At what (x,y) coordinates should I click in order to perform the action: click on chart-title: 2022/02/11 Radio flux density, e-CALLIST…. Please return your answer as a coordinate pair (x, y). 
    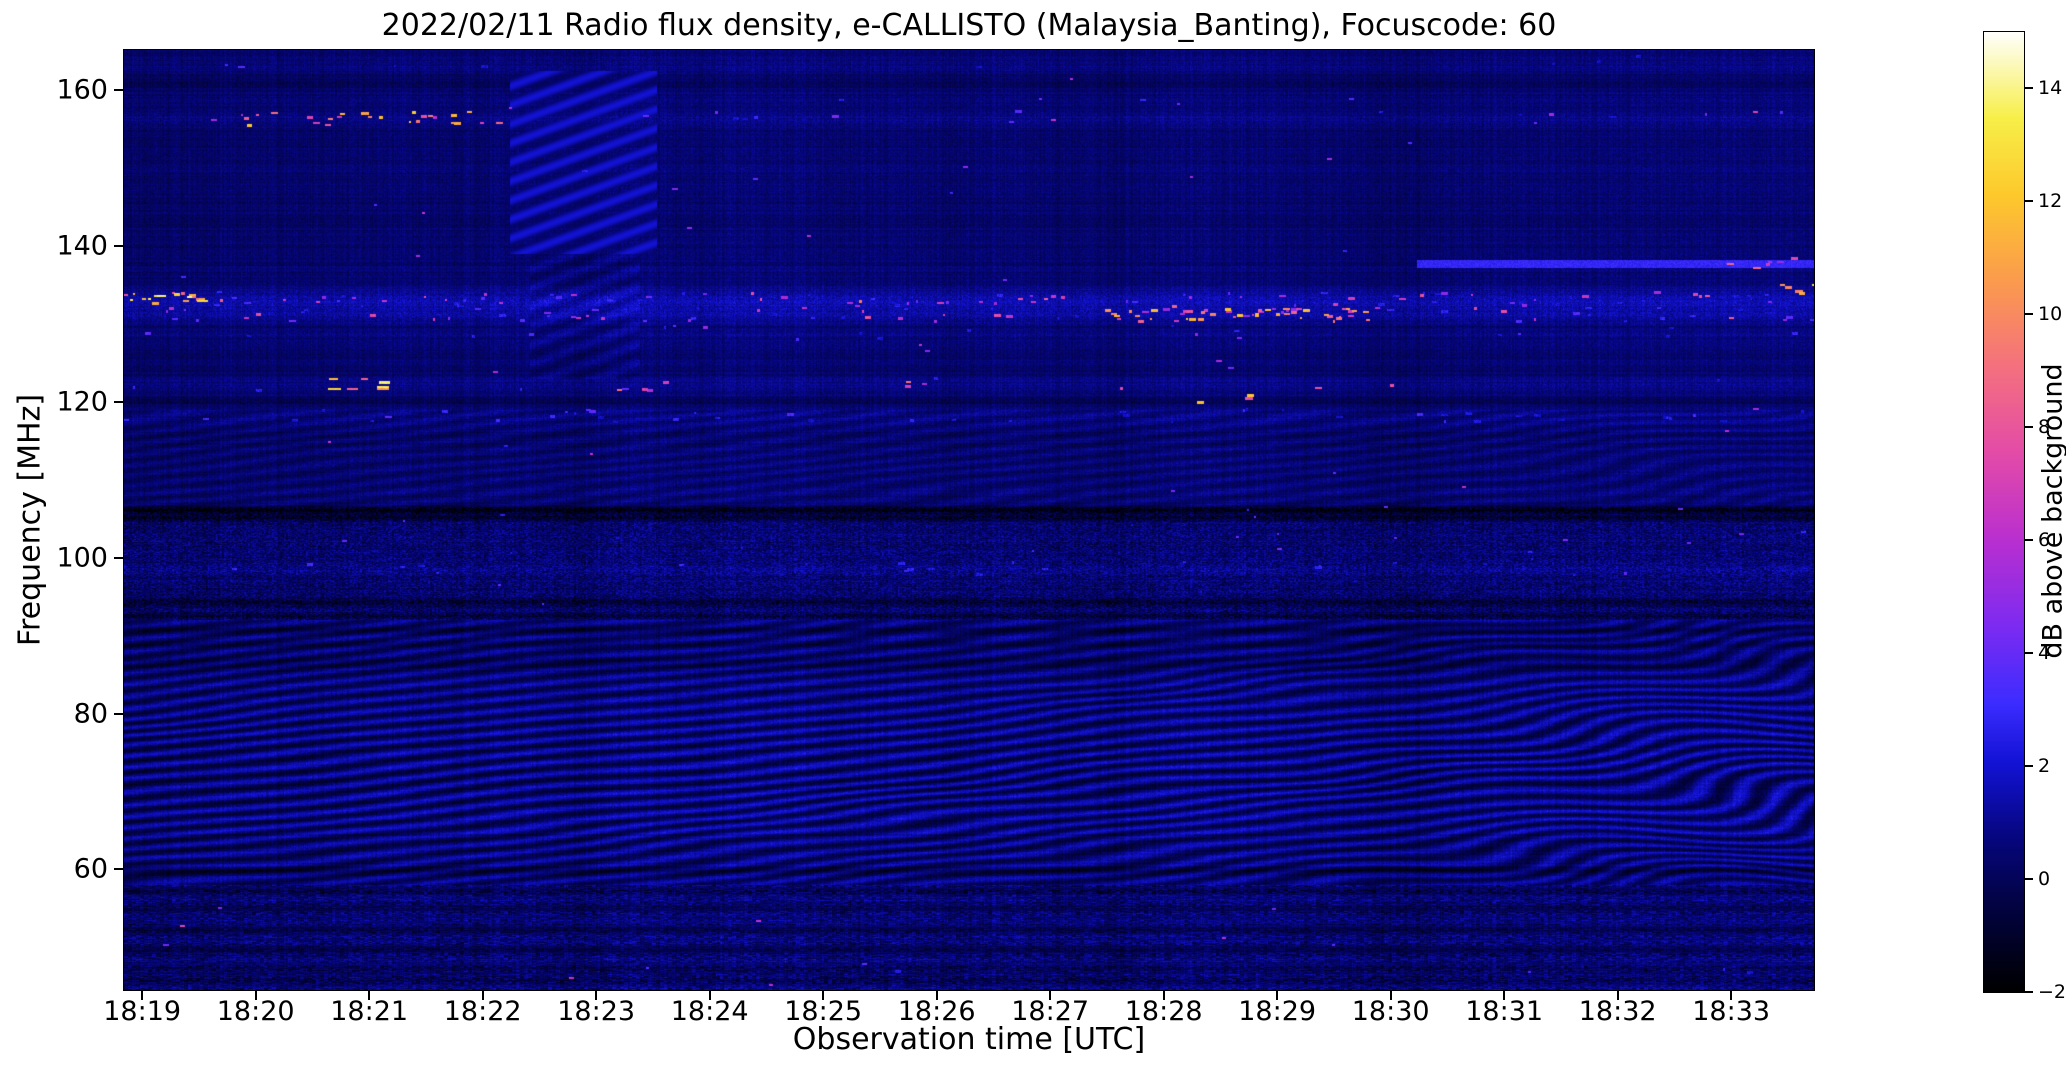
    Looking at the image, I should click on (969, 25).